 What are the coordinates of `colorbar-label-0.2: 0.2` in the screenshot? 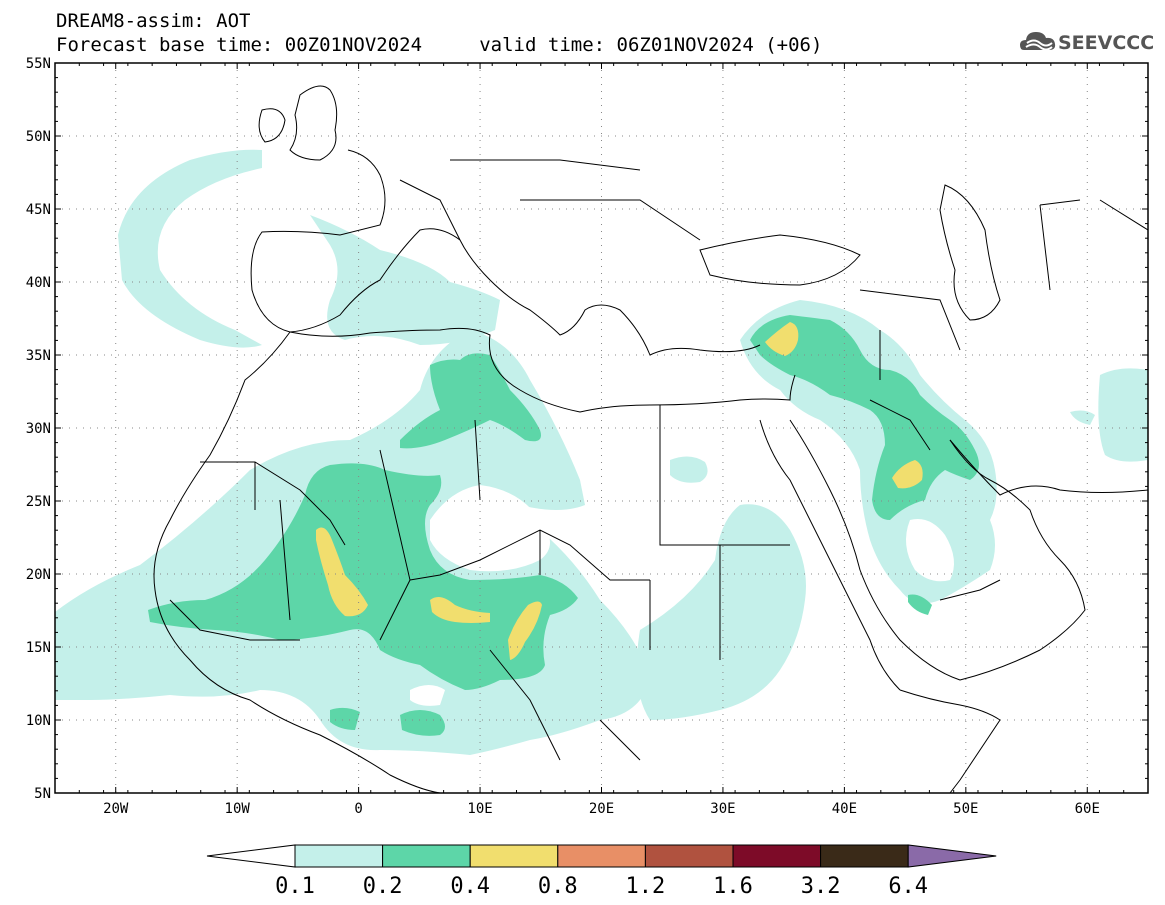 It's located at (383, 886).